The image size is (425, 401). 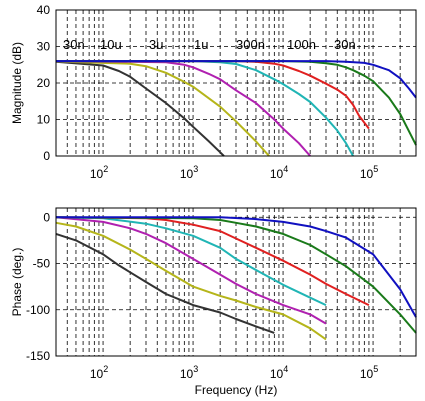 What do you see at coordinates (38, 310) in the screenshot?
I see `y-tick-label: -100` at bounding box center [38, 310].